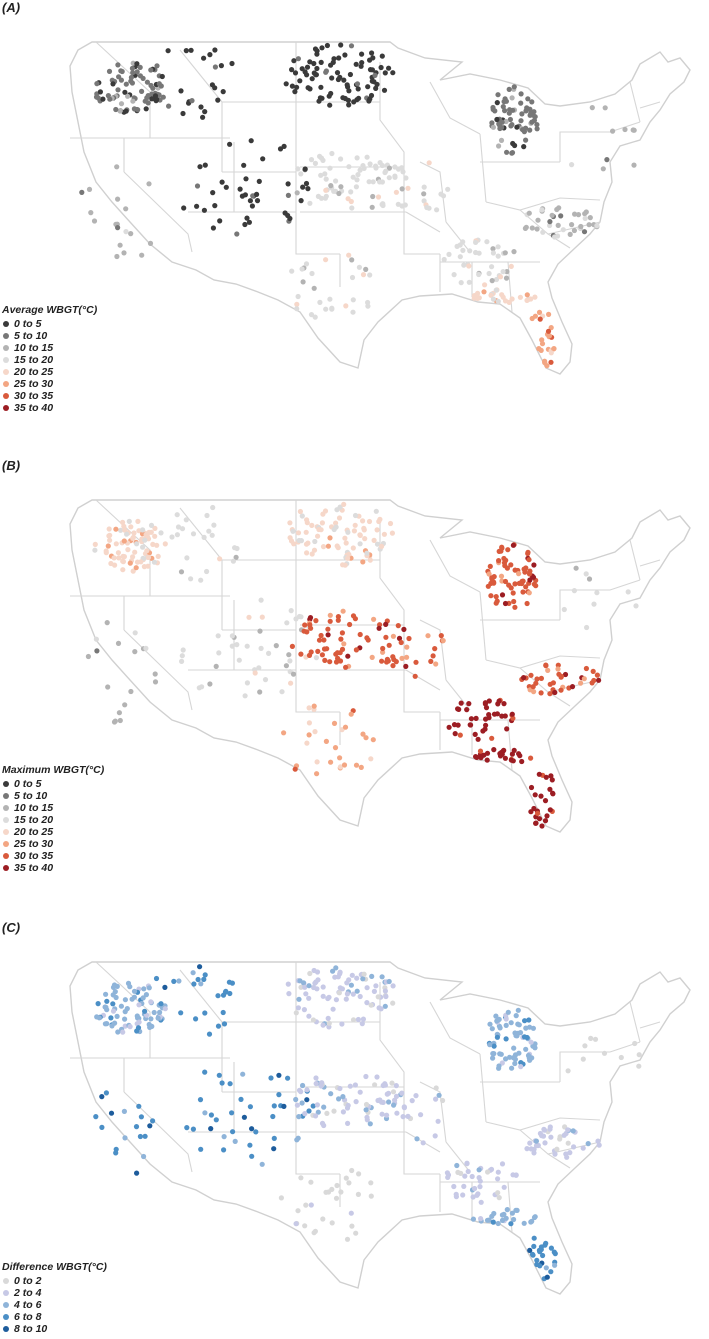 The height and width of the screenshot is (1339, 709). I want to click on legend-item: 2 to 4, so click(54, 1293).